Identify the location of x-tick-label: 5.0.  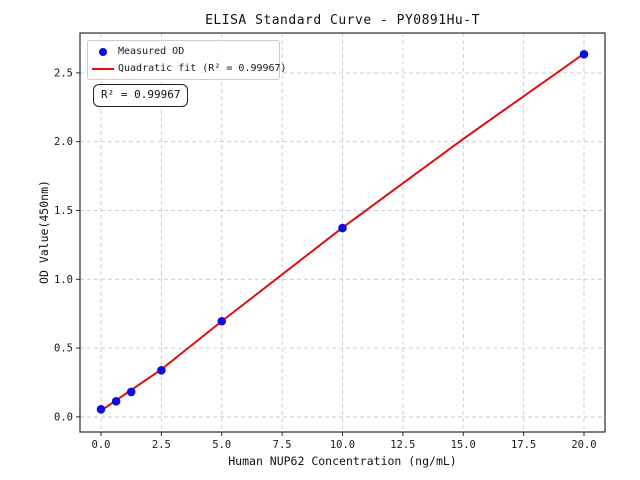
(221, 445).